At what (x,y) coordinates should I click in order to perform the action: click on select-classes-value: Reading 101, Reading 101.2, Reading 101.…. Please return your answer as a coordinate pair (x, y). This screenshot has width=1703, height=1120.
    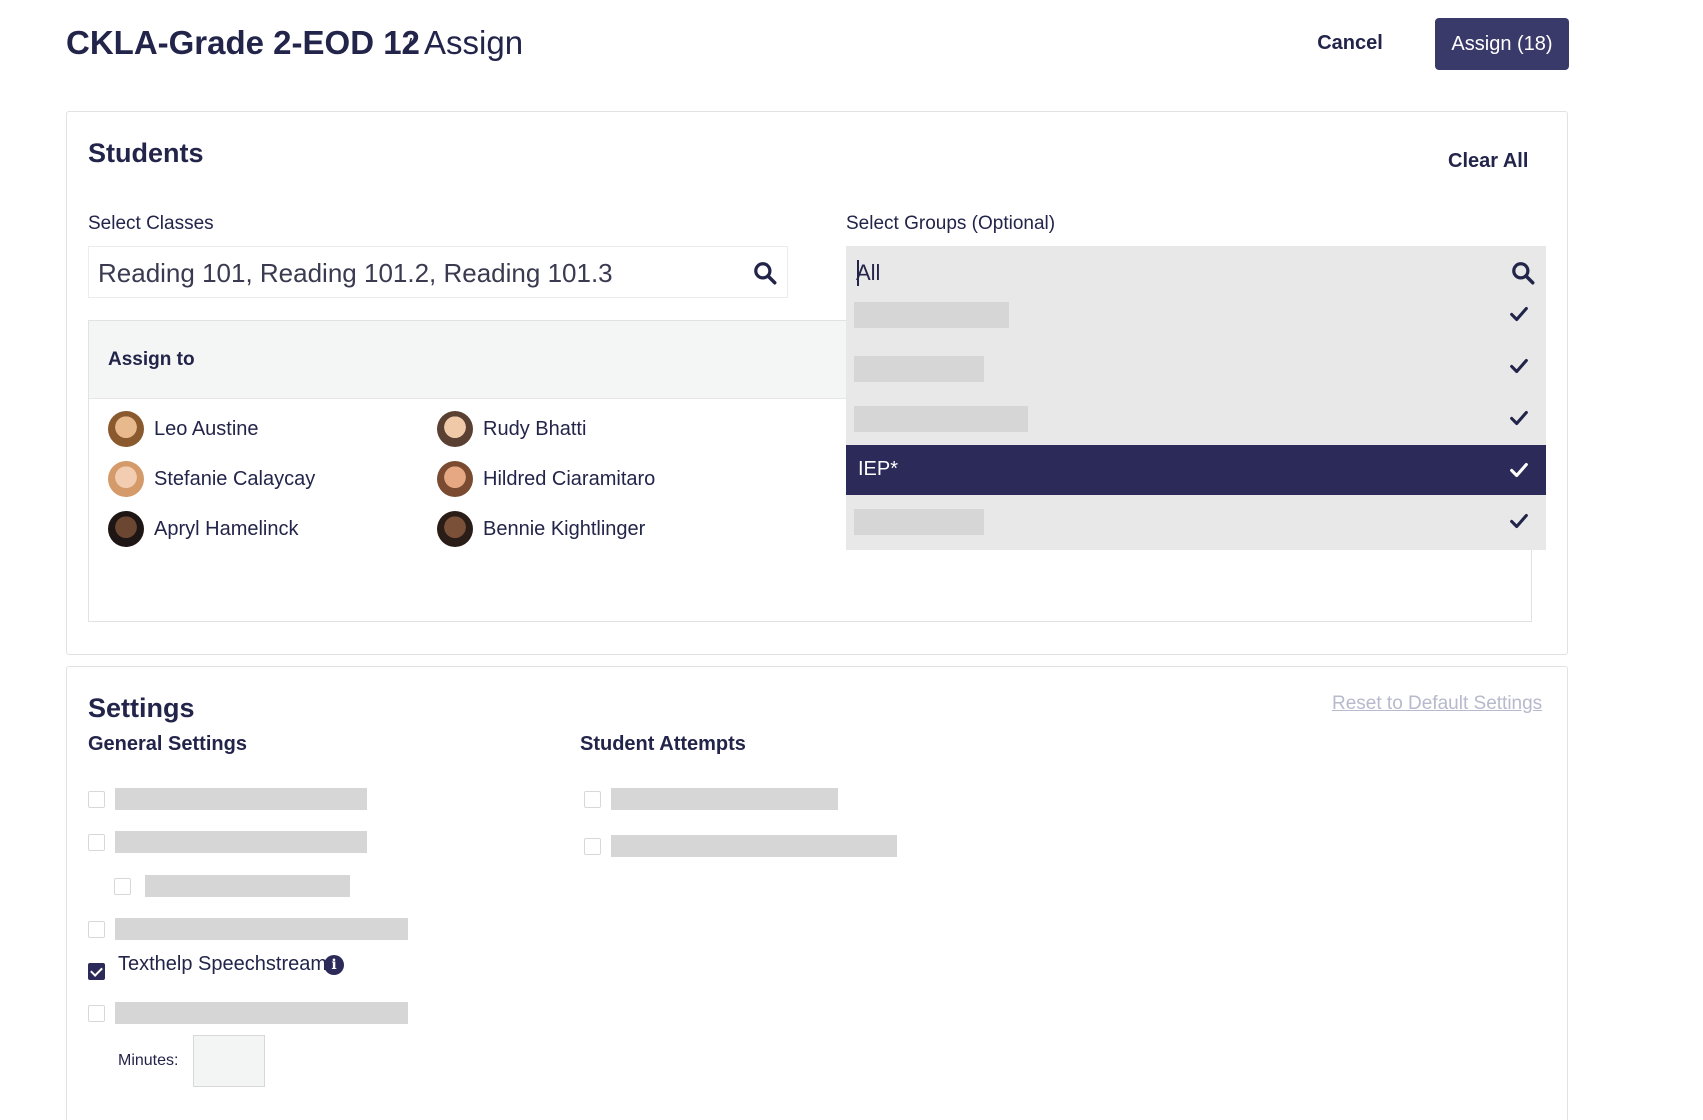
    Looking at the image, I should click on (355, 273).